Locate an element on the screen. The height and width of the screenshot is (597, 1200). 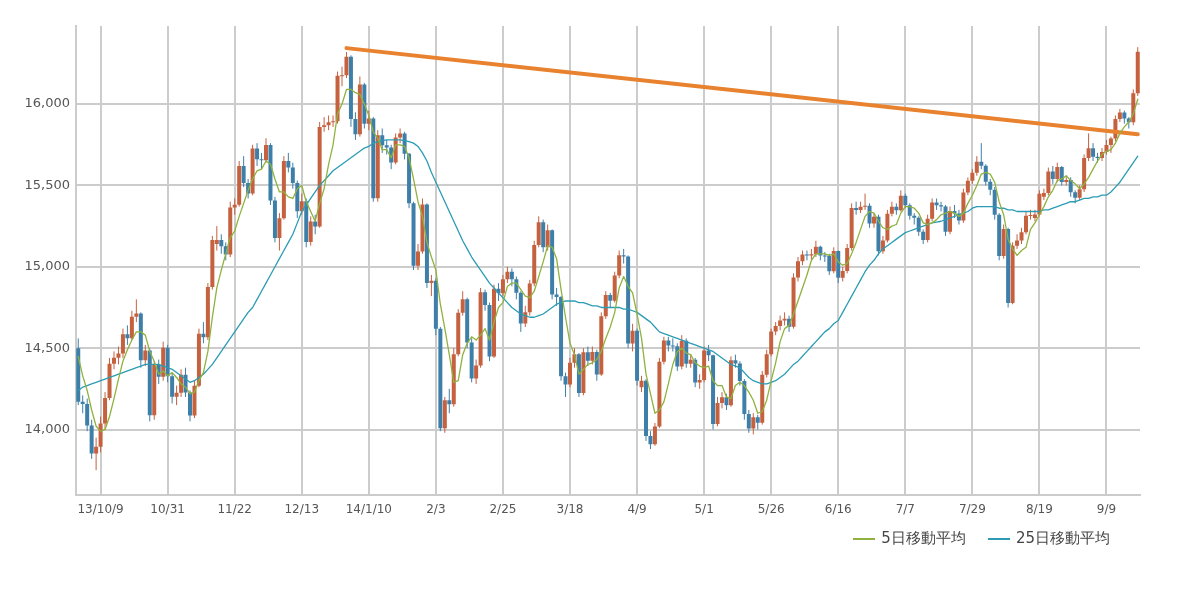
x-tick-label: 14/1/10 is located at coordinates (368, 508).